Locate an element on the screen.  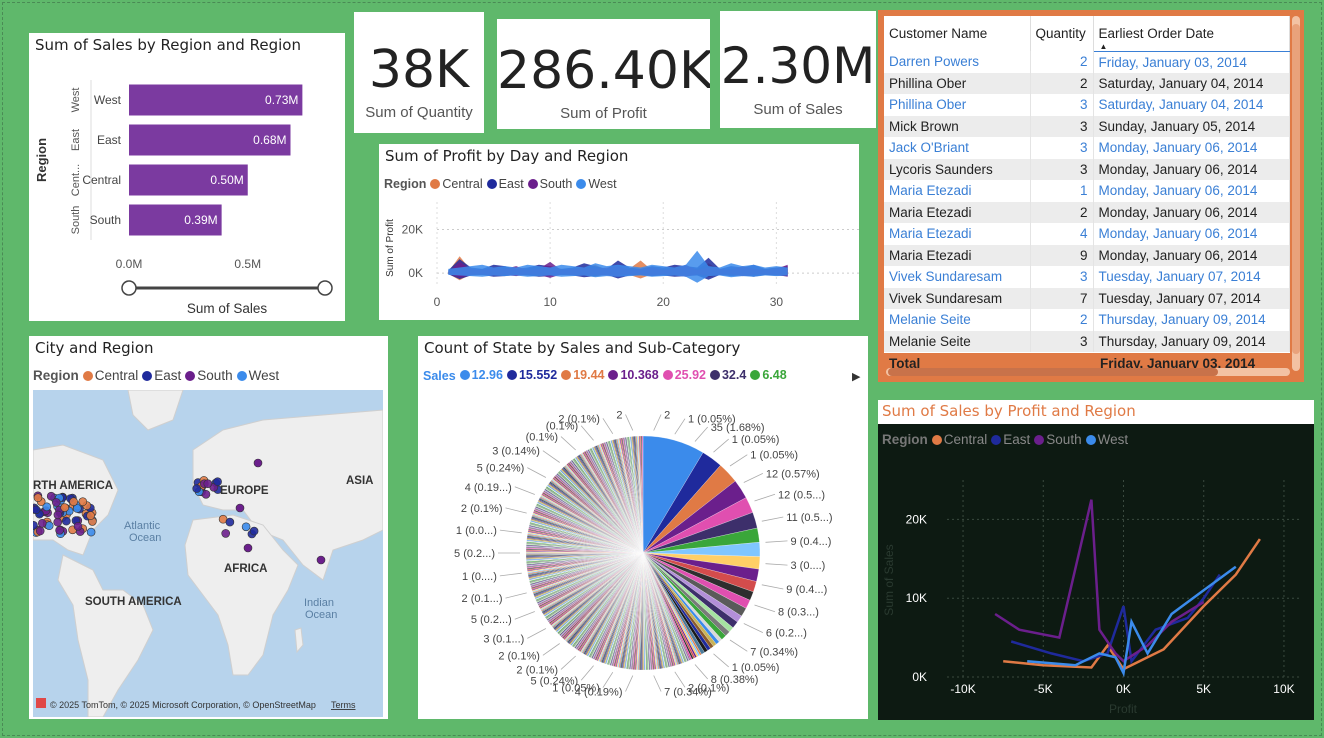
line-x-axis-title: Profit is located at coordinates (1123, 709).